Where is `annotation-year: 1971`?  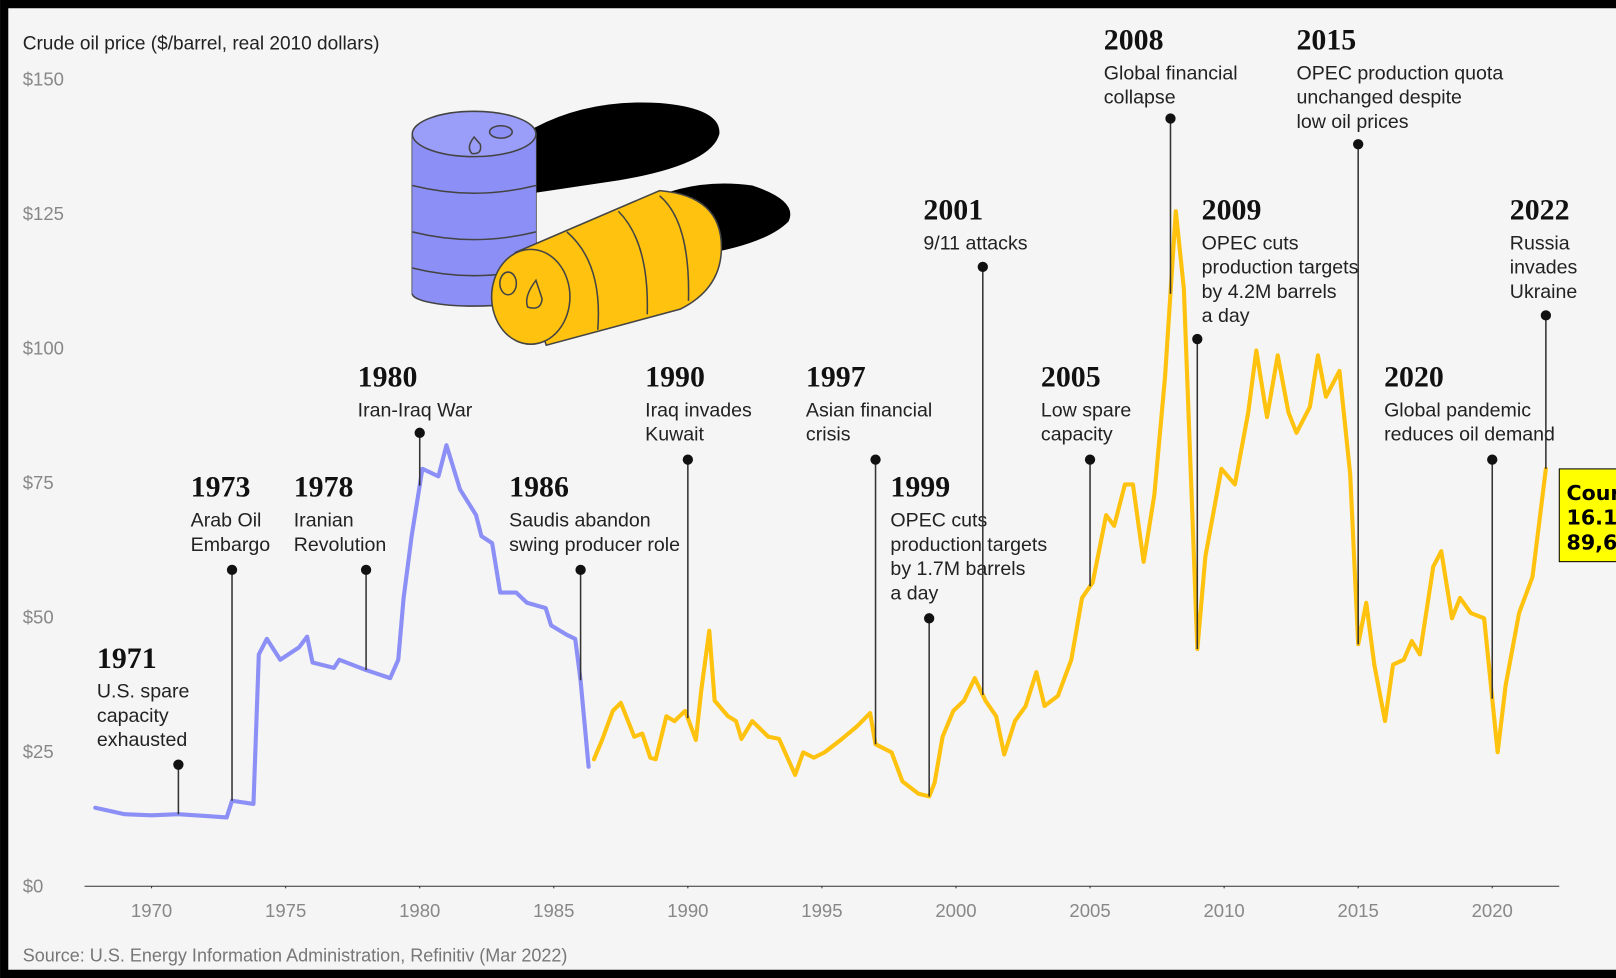
annotation-year: 1971 is located at coordinates (127, 658).